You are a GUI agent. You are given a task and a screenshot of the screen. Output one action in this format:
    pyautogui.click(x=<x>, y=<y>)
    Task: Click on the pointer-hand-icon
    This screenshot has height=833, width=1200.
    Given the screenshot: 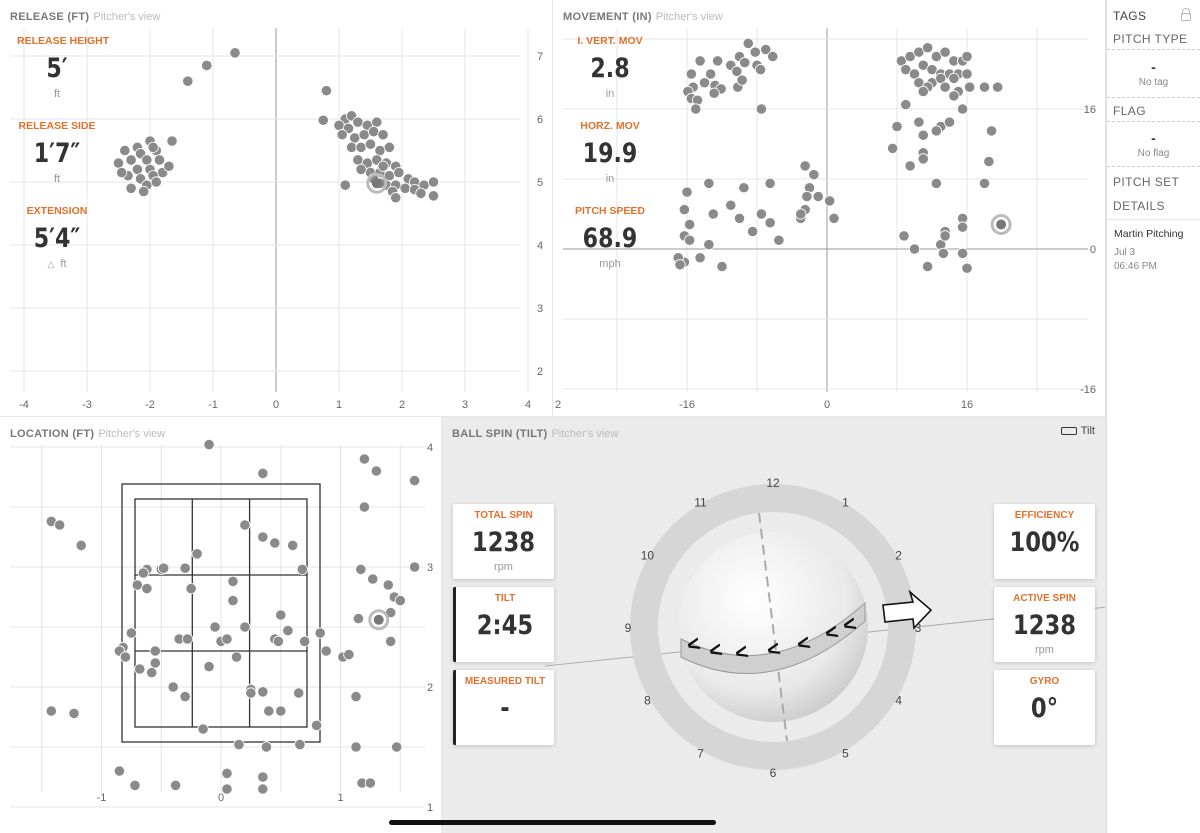 What is the action you would take?
    pyautogui.click(x=1068, y=431)
    